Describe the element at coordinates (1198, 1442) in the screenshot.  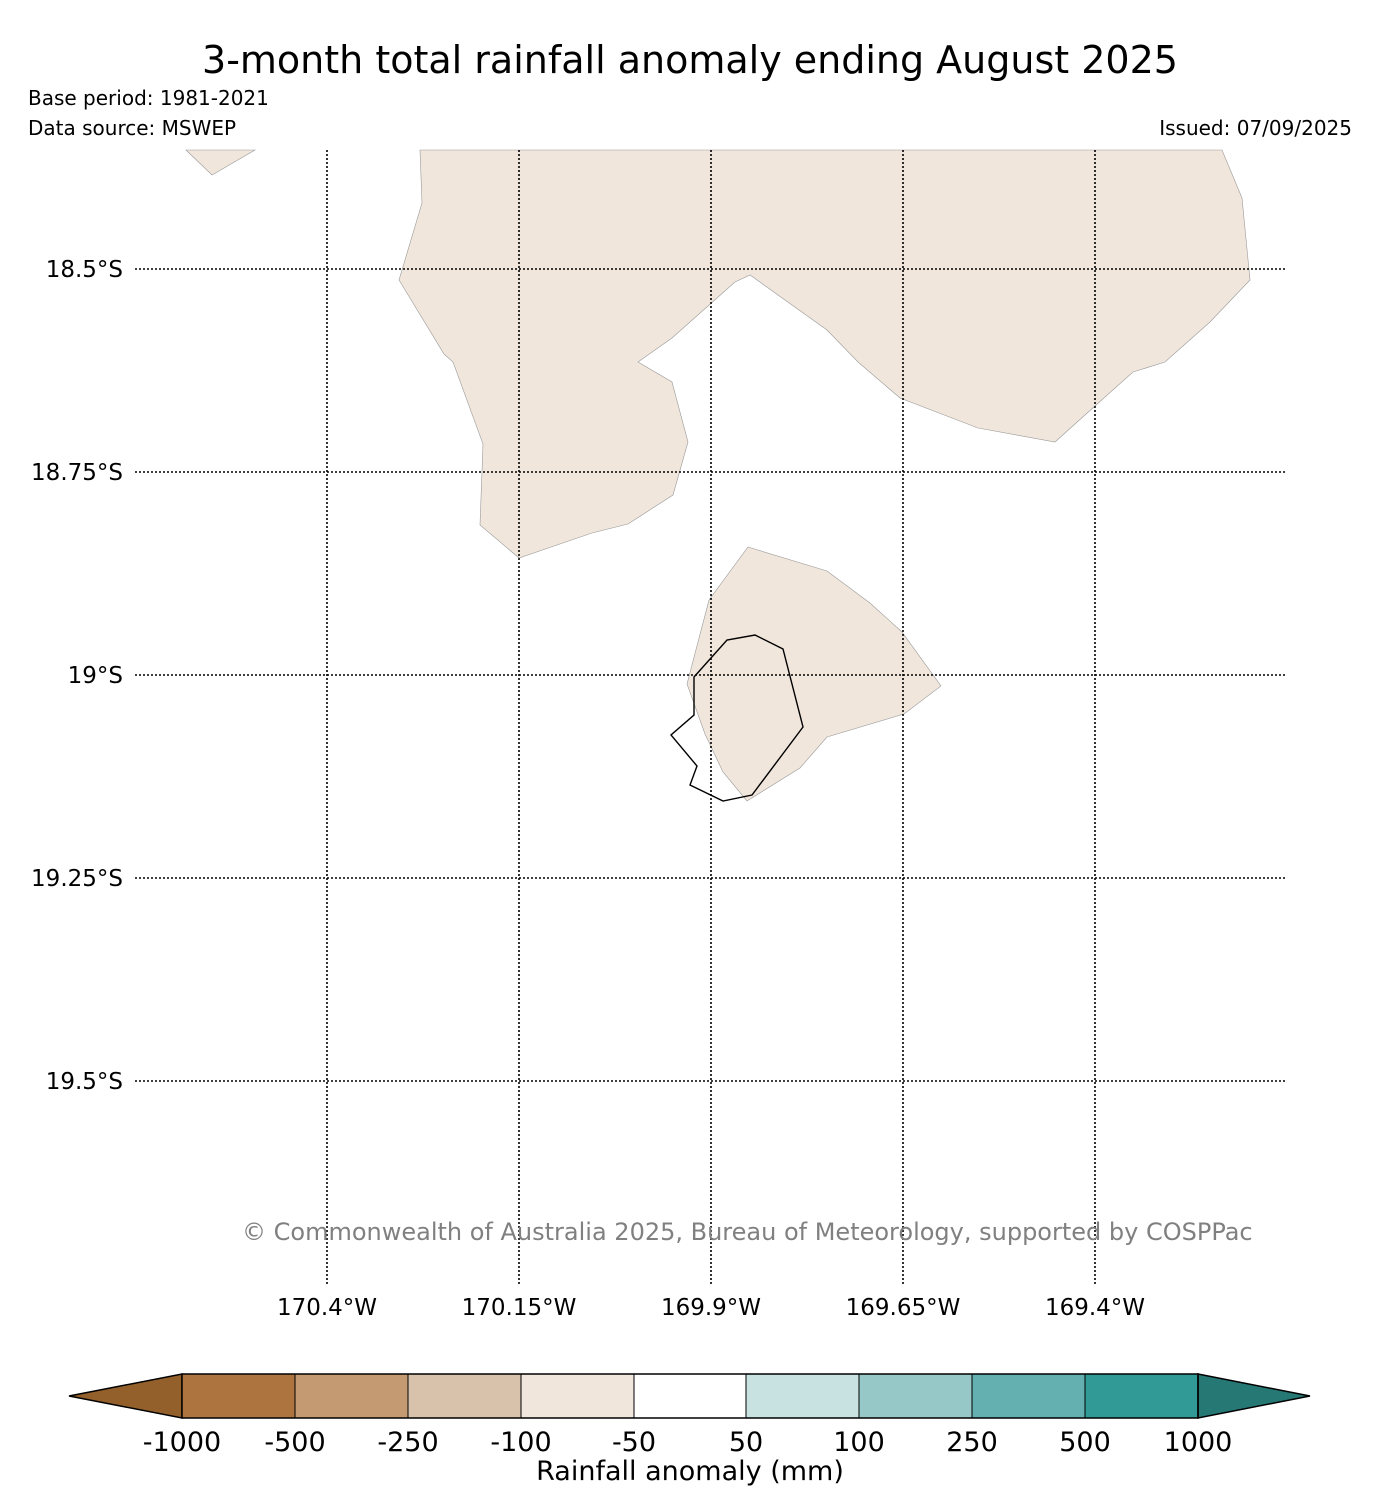
I see `colorbar-tick-label: 1000` at that location.